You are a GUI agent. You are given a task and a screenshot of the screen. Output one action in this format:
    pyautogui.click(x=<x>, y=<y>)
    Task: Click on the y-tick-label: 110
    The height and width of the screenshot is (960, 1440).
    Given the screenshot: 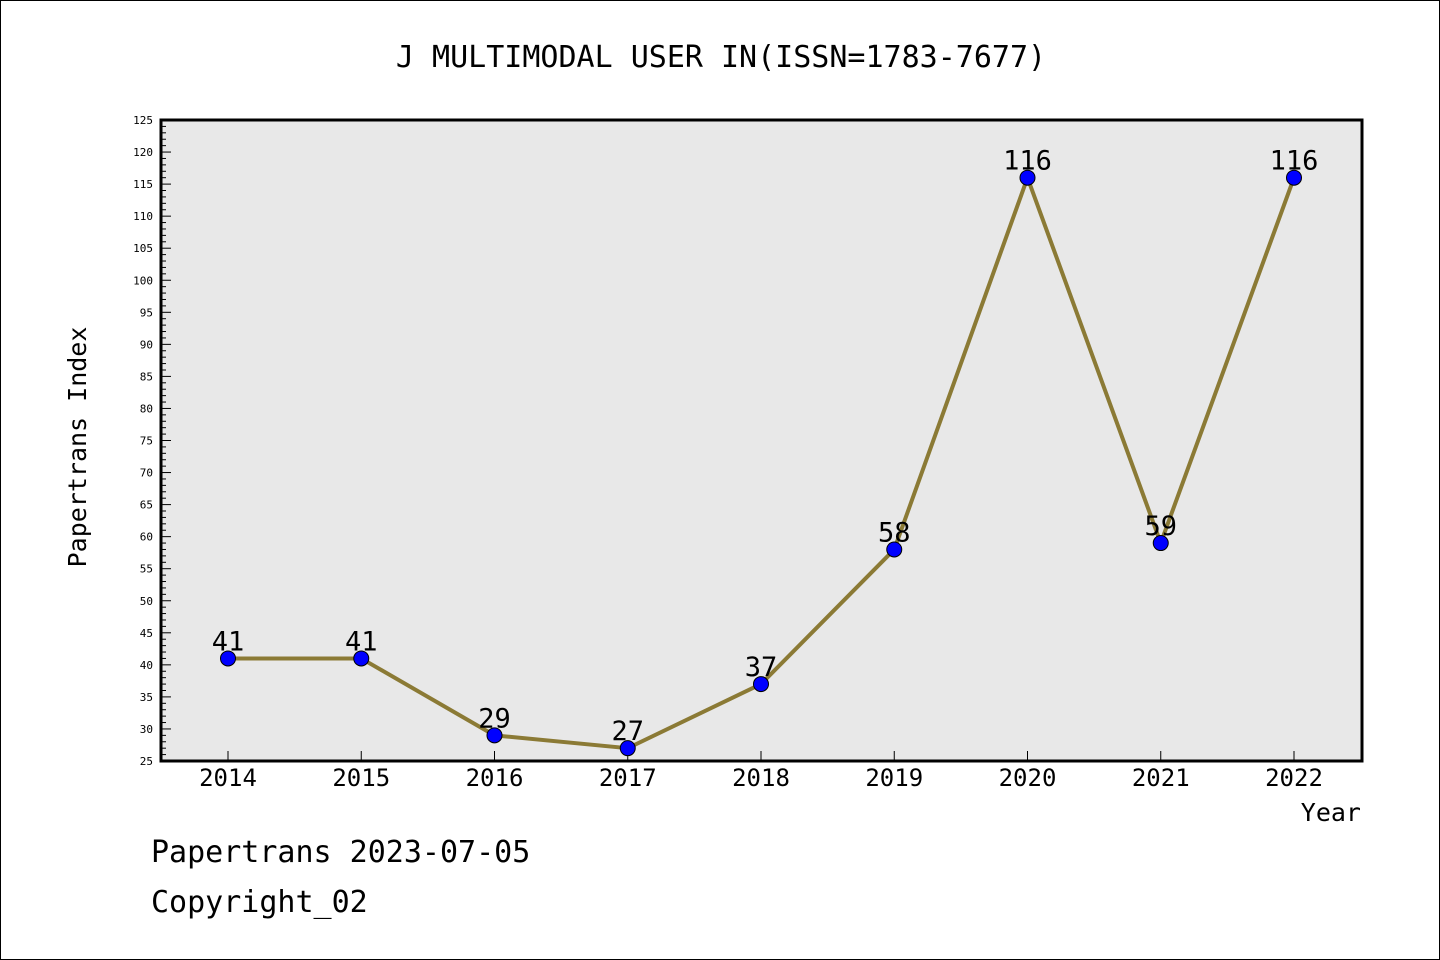 What is the action you would take?
    pyautogui.click(x=143, y=216)
    